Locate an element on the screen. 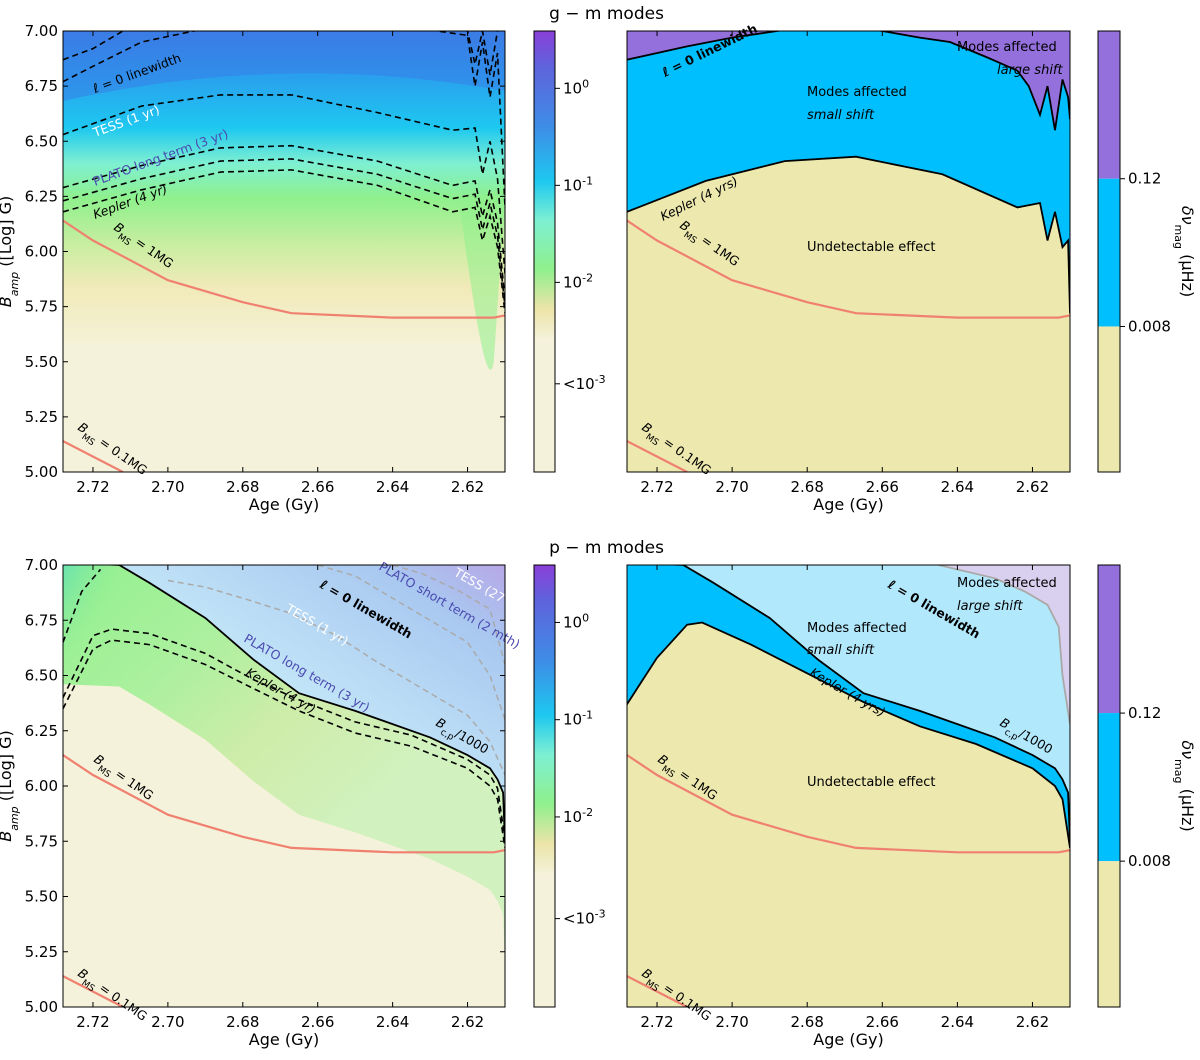  x-tick-label: 2.64 is located at coordinates (957, 487).